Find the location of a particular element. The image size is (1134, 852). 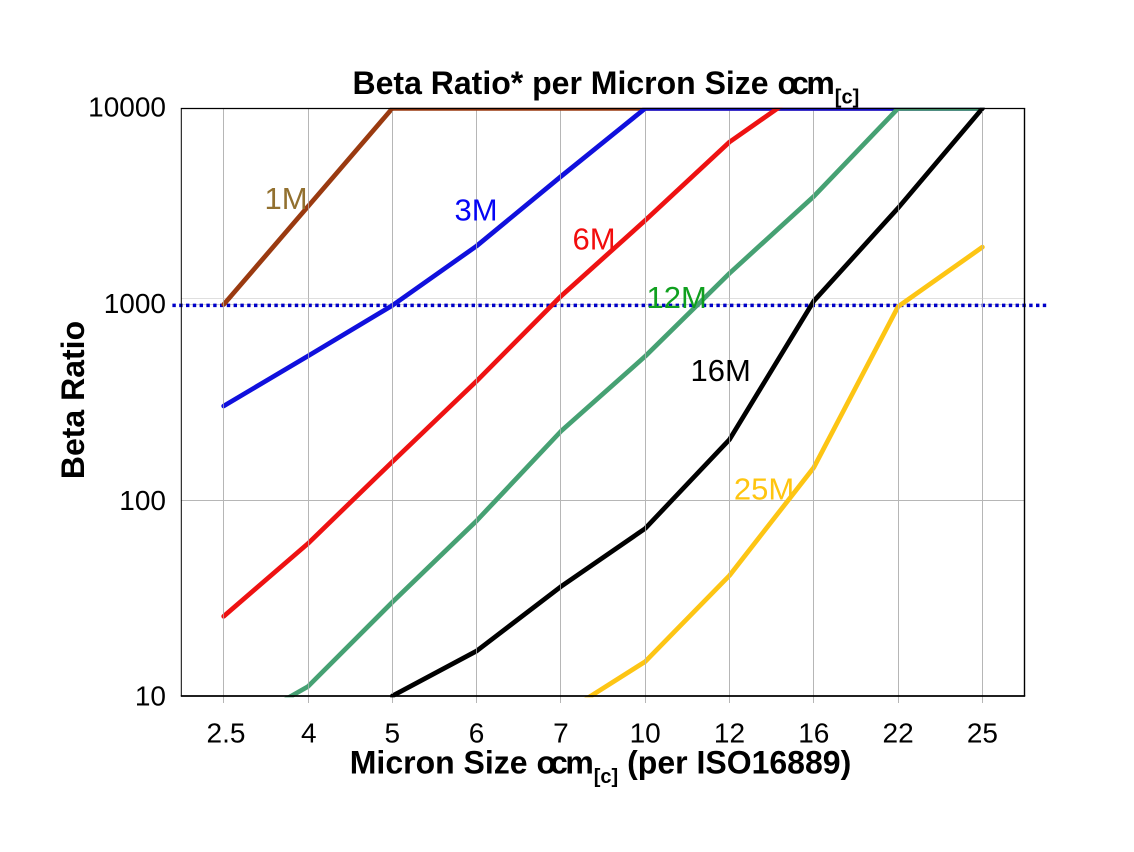

svg-text: 3M is located at coordinates (475, 210).